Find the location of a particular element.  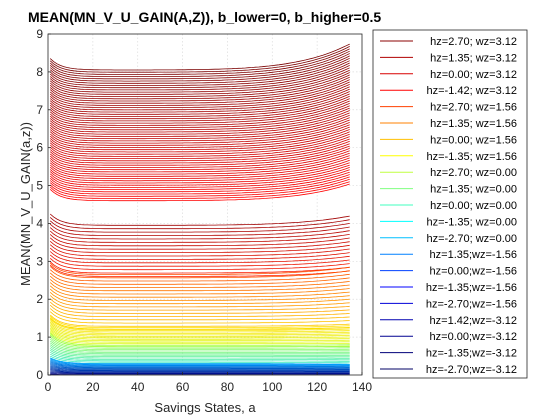

legend-entry-label: hz=0.00; wz=0.00 is located at coordinates (473, 206).